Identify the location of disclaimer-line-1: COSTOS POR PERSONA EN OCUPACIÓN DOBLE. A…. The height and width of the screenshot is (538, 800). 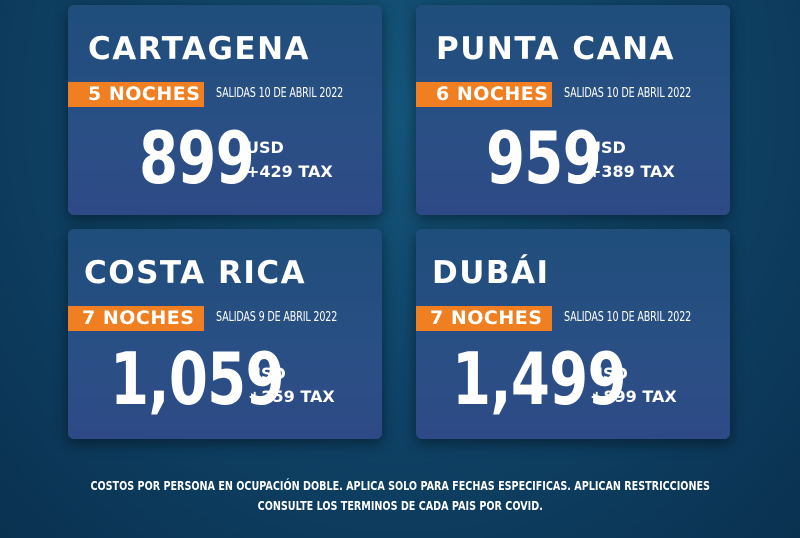
(400, 486).